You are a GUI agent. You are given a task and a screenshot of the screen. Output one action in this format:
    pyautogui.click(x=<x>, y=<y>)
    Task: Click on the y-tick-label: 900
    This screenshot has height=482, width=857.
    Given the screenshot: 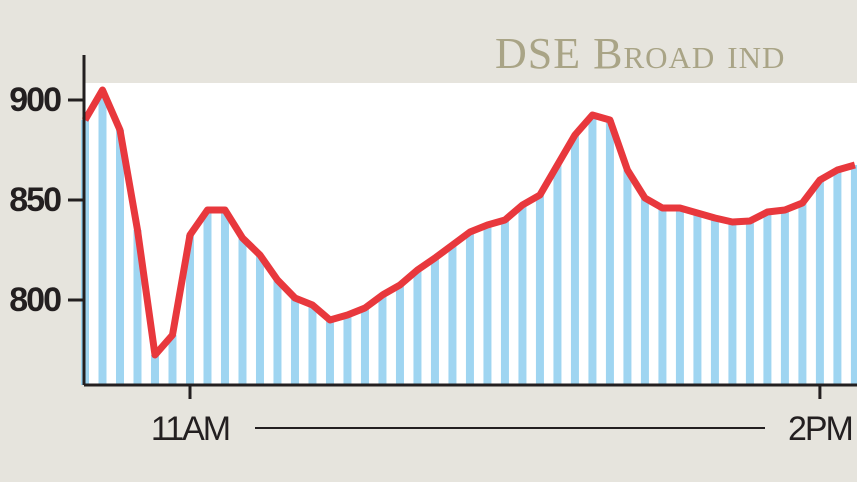 What is the action you would take?
    pyautogui.click(x=35, y=100)
    